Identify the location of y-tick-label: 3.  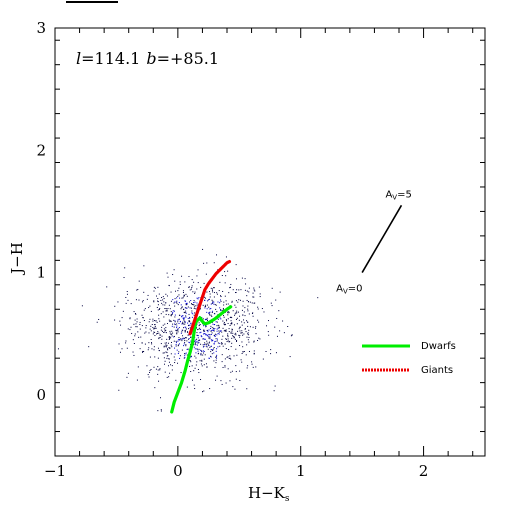
(41, 28).